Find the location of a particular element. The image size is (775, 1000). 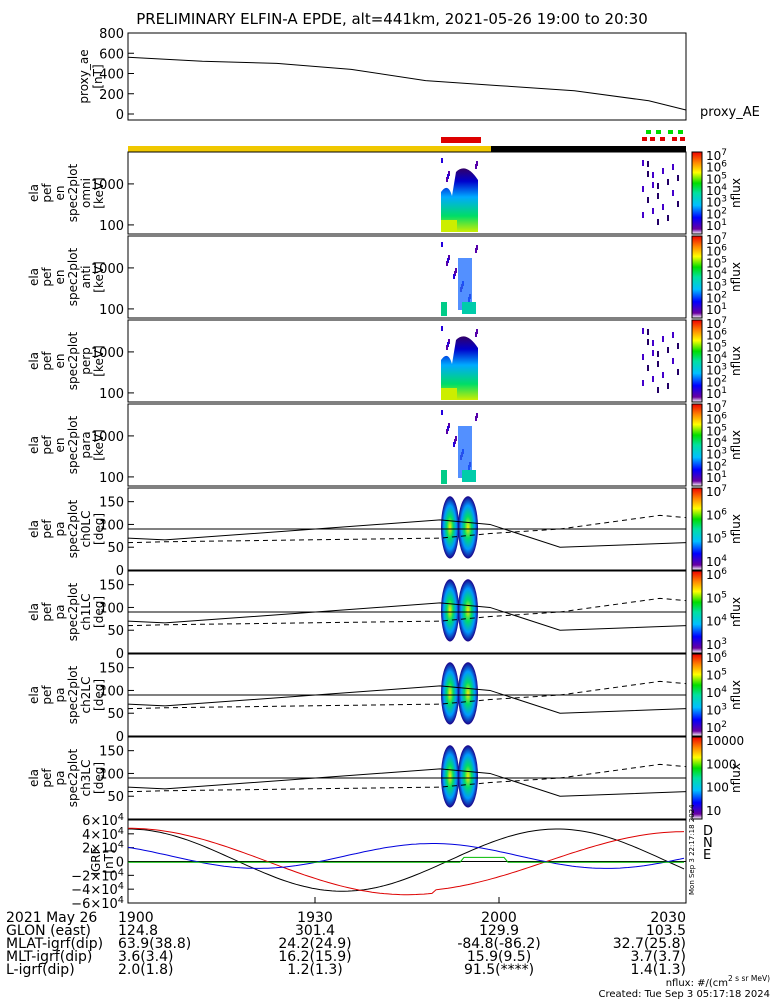

proxy-ae-ylabel: proxy_ae[nT] is located at coordinates (91, 76).